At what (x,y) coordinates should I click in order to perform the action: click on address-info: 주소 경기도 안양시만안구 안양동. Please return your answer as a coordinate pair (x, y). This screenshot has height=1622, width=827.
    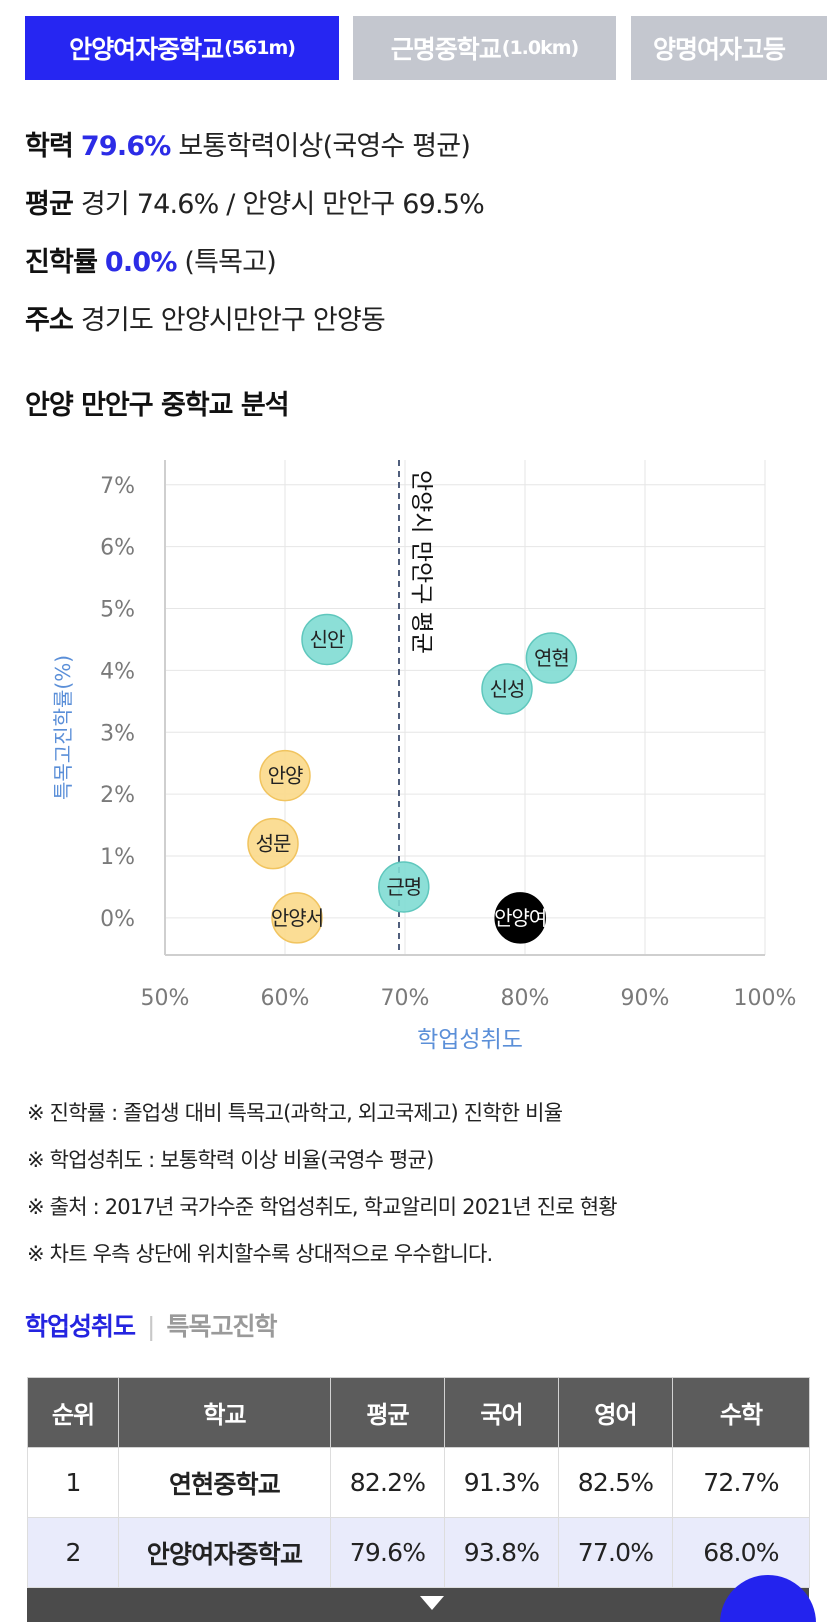
    Looking at the image, I should click on (205, 317).